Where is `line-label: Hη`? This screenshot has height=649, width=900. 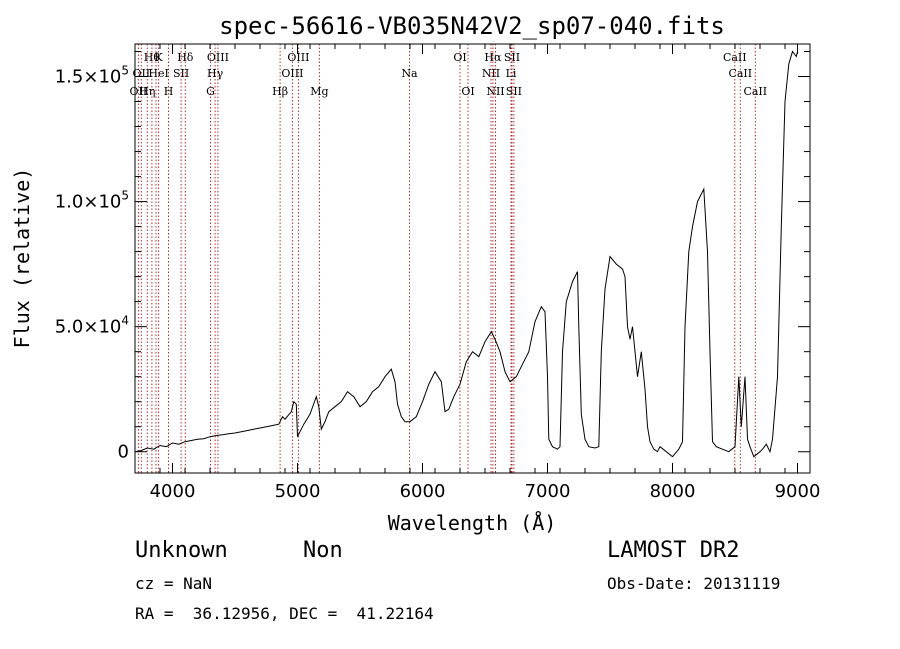
line-label: Hη is located at coordinates (147, 91).